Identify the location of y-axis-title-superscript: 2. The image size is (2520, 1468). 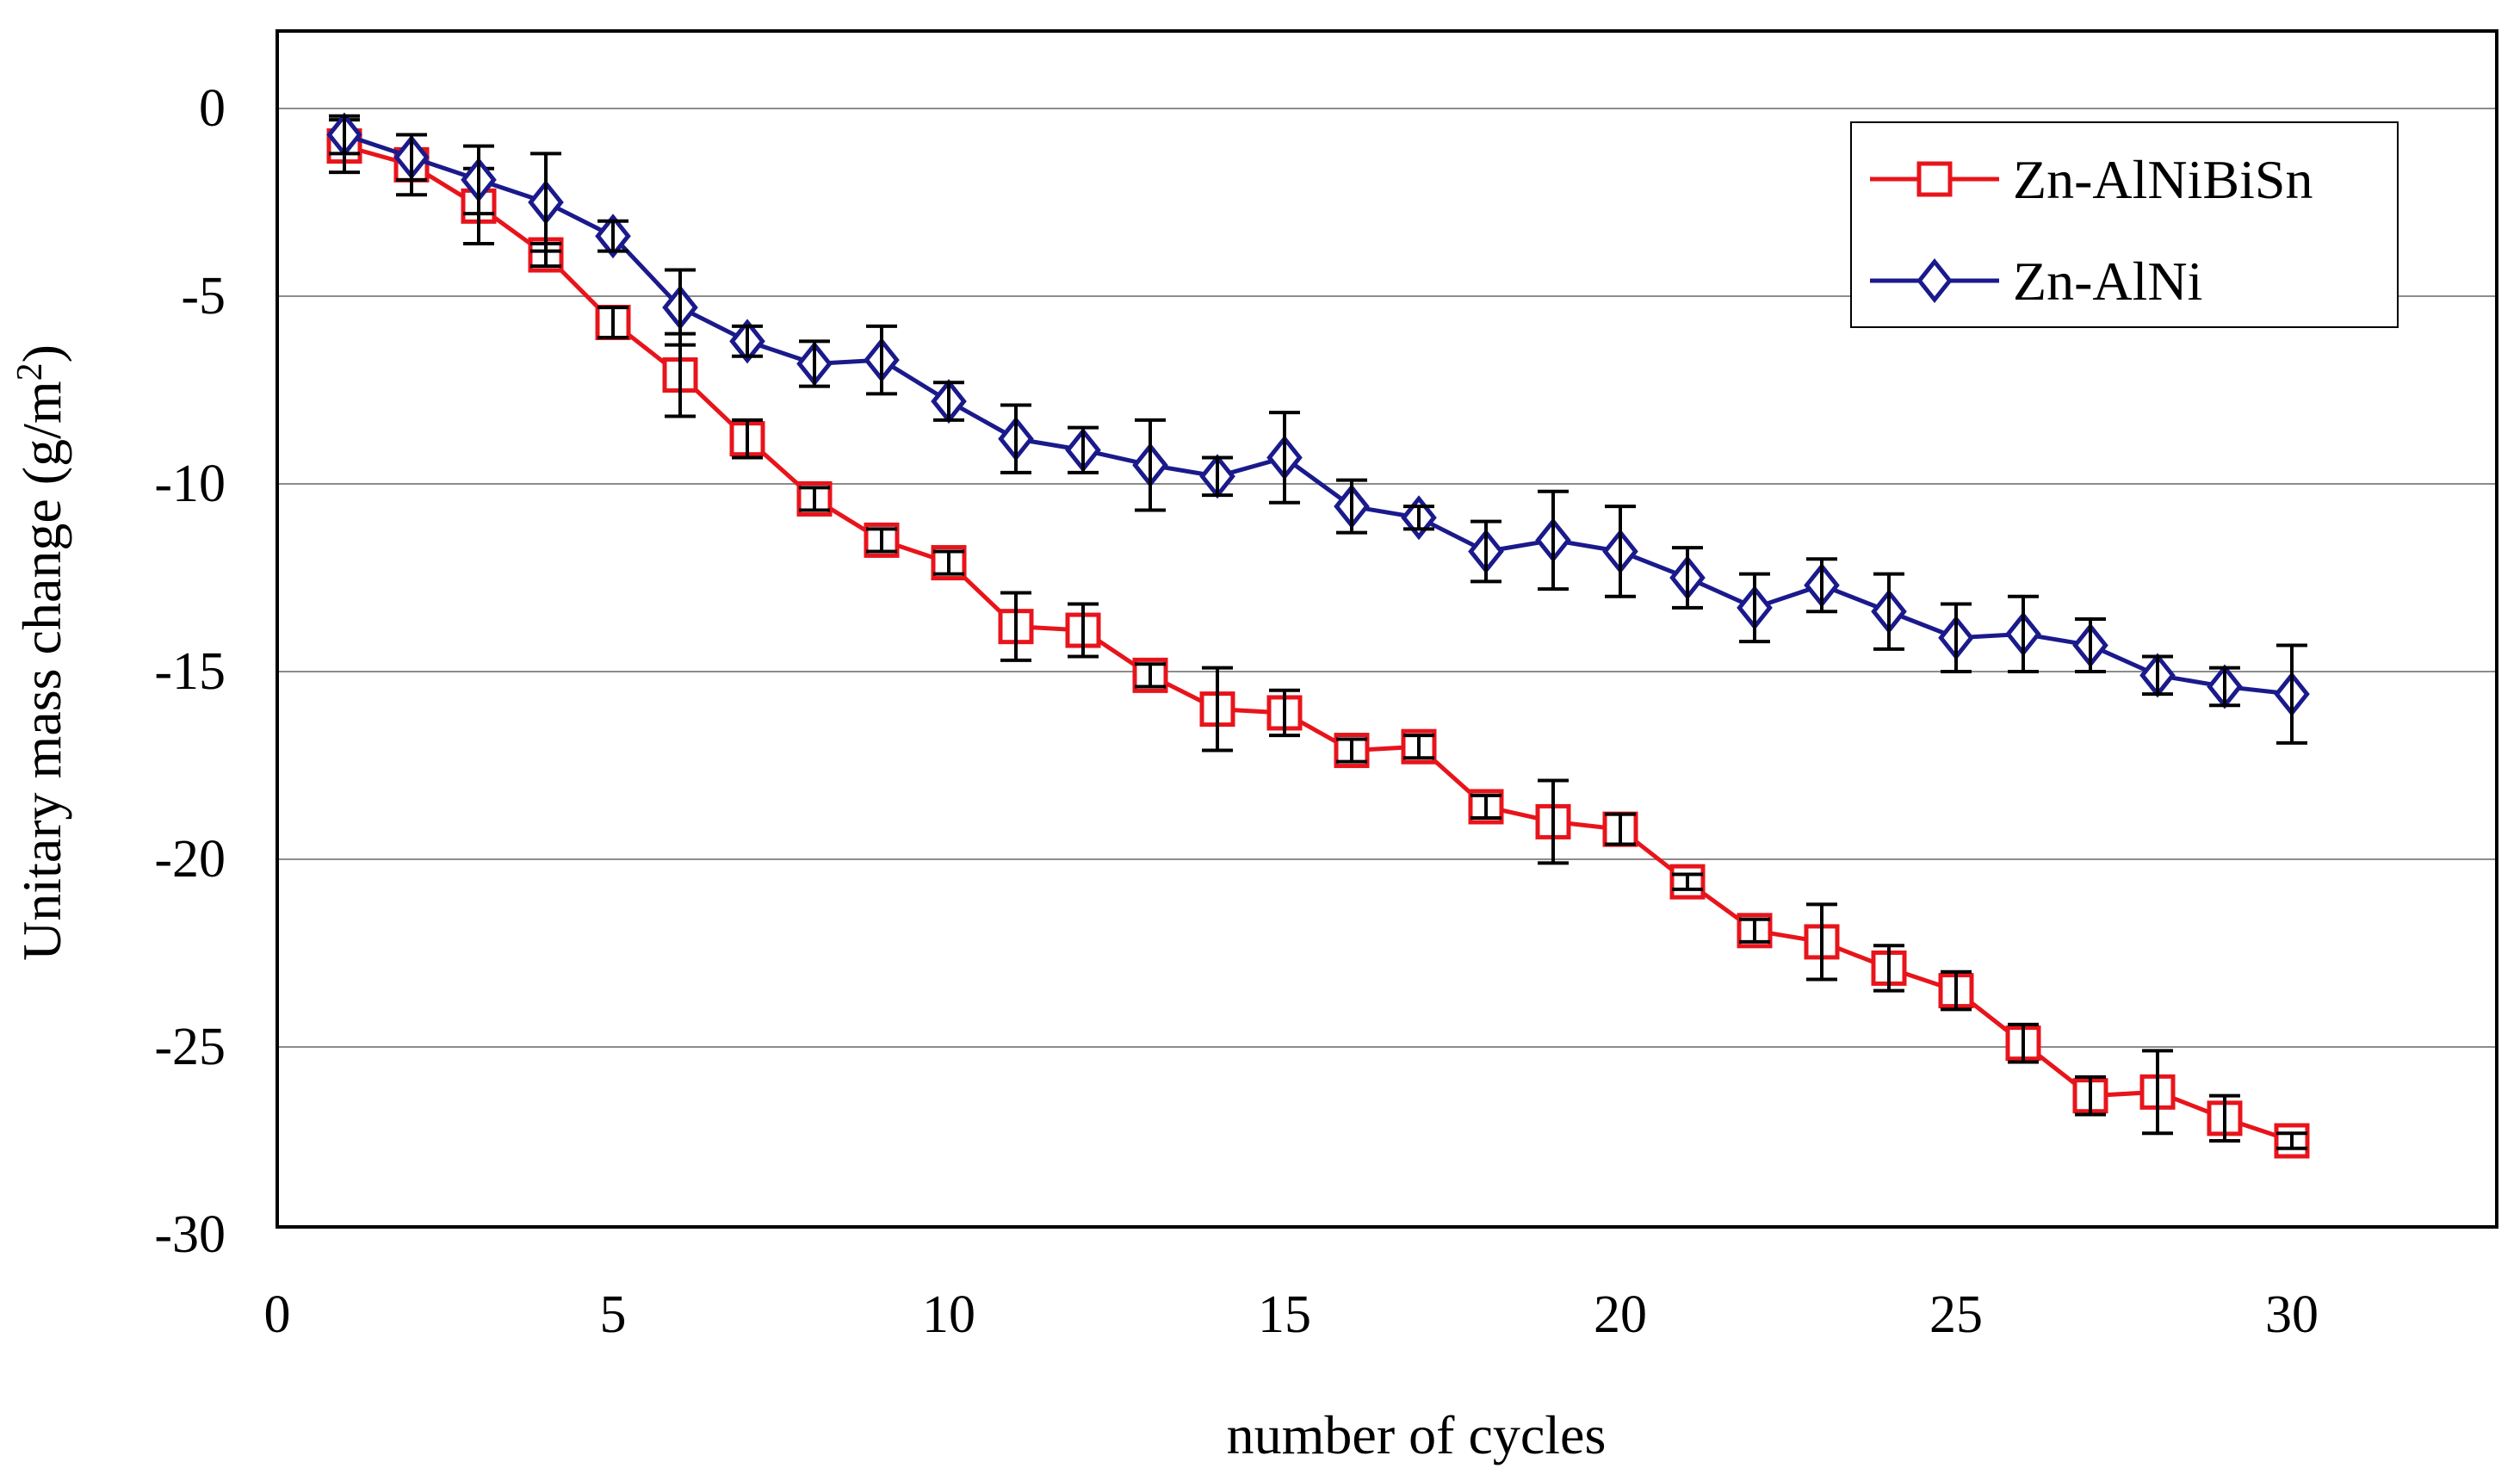
(30, 371).